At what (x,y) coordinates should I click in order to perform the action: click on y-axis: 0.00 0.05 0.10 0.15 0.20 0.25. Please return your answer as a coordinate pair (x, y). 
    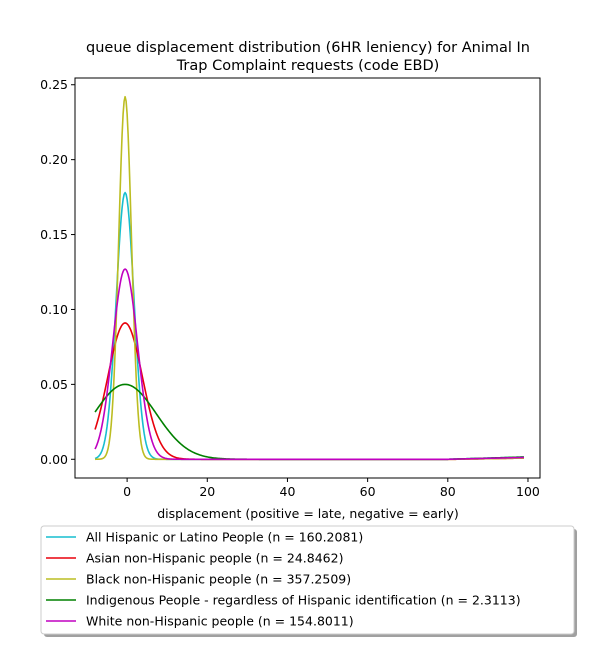
    Looking at the image, I should click on (57, 272).